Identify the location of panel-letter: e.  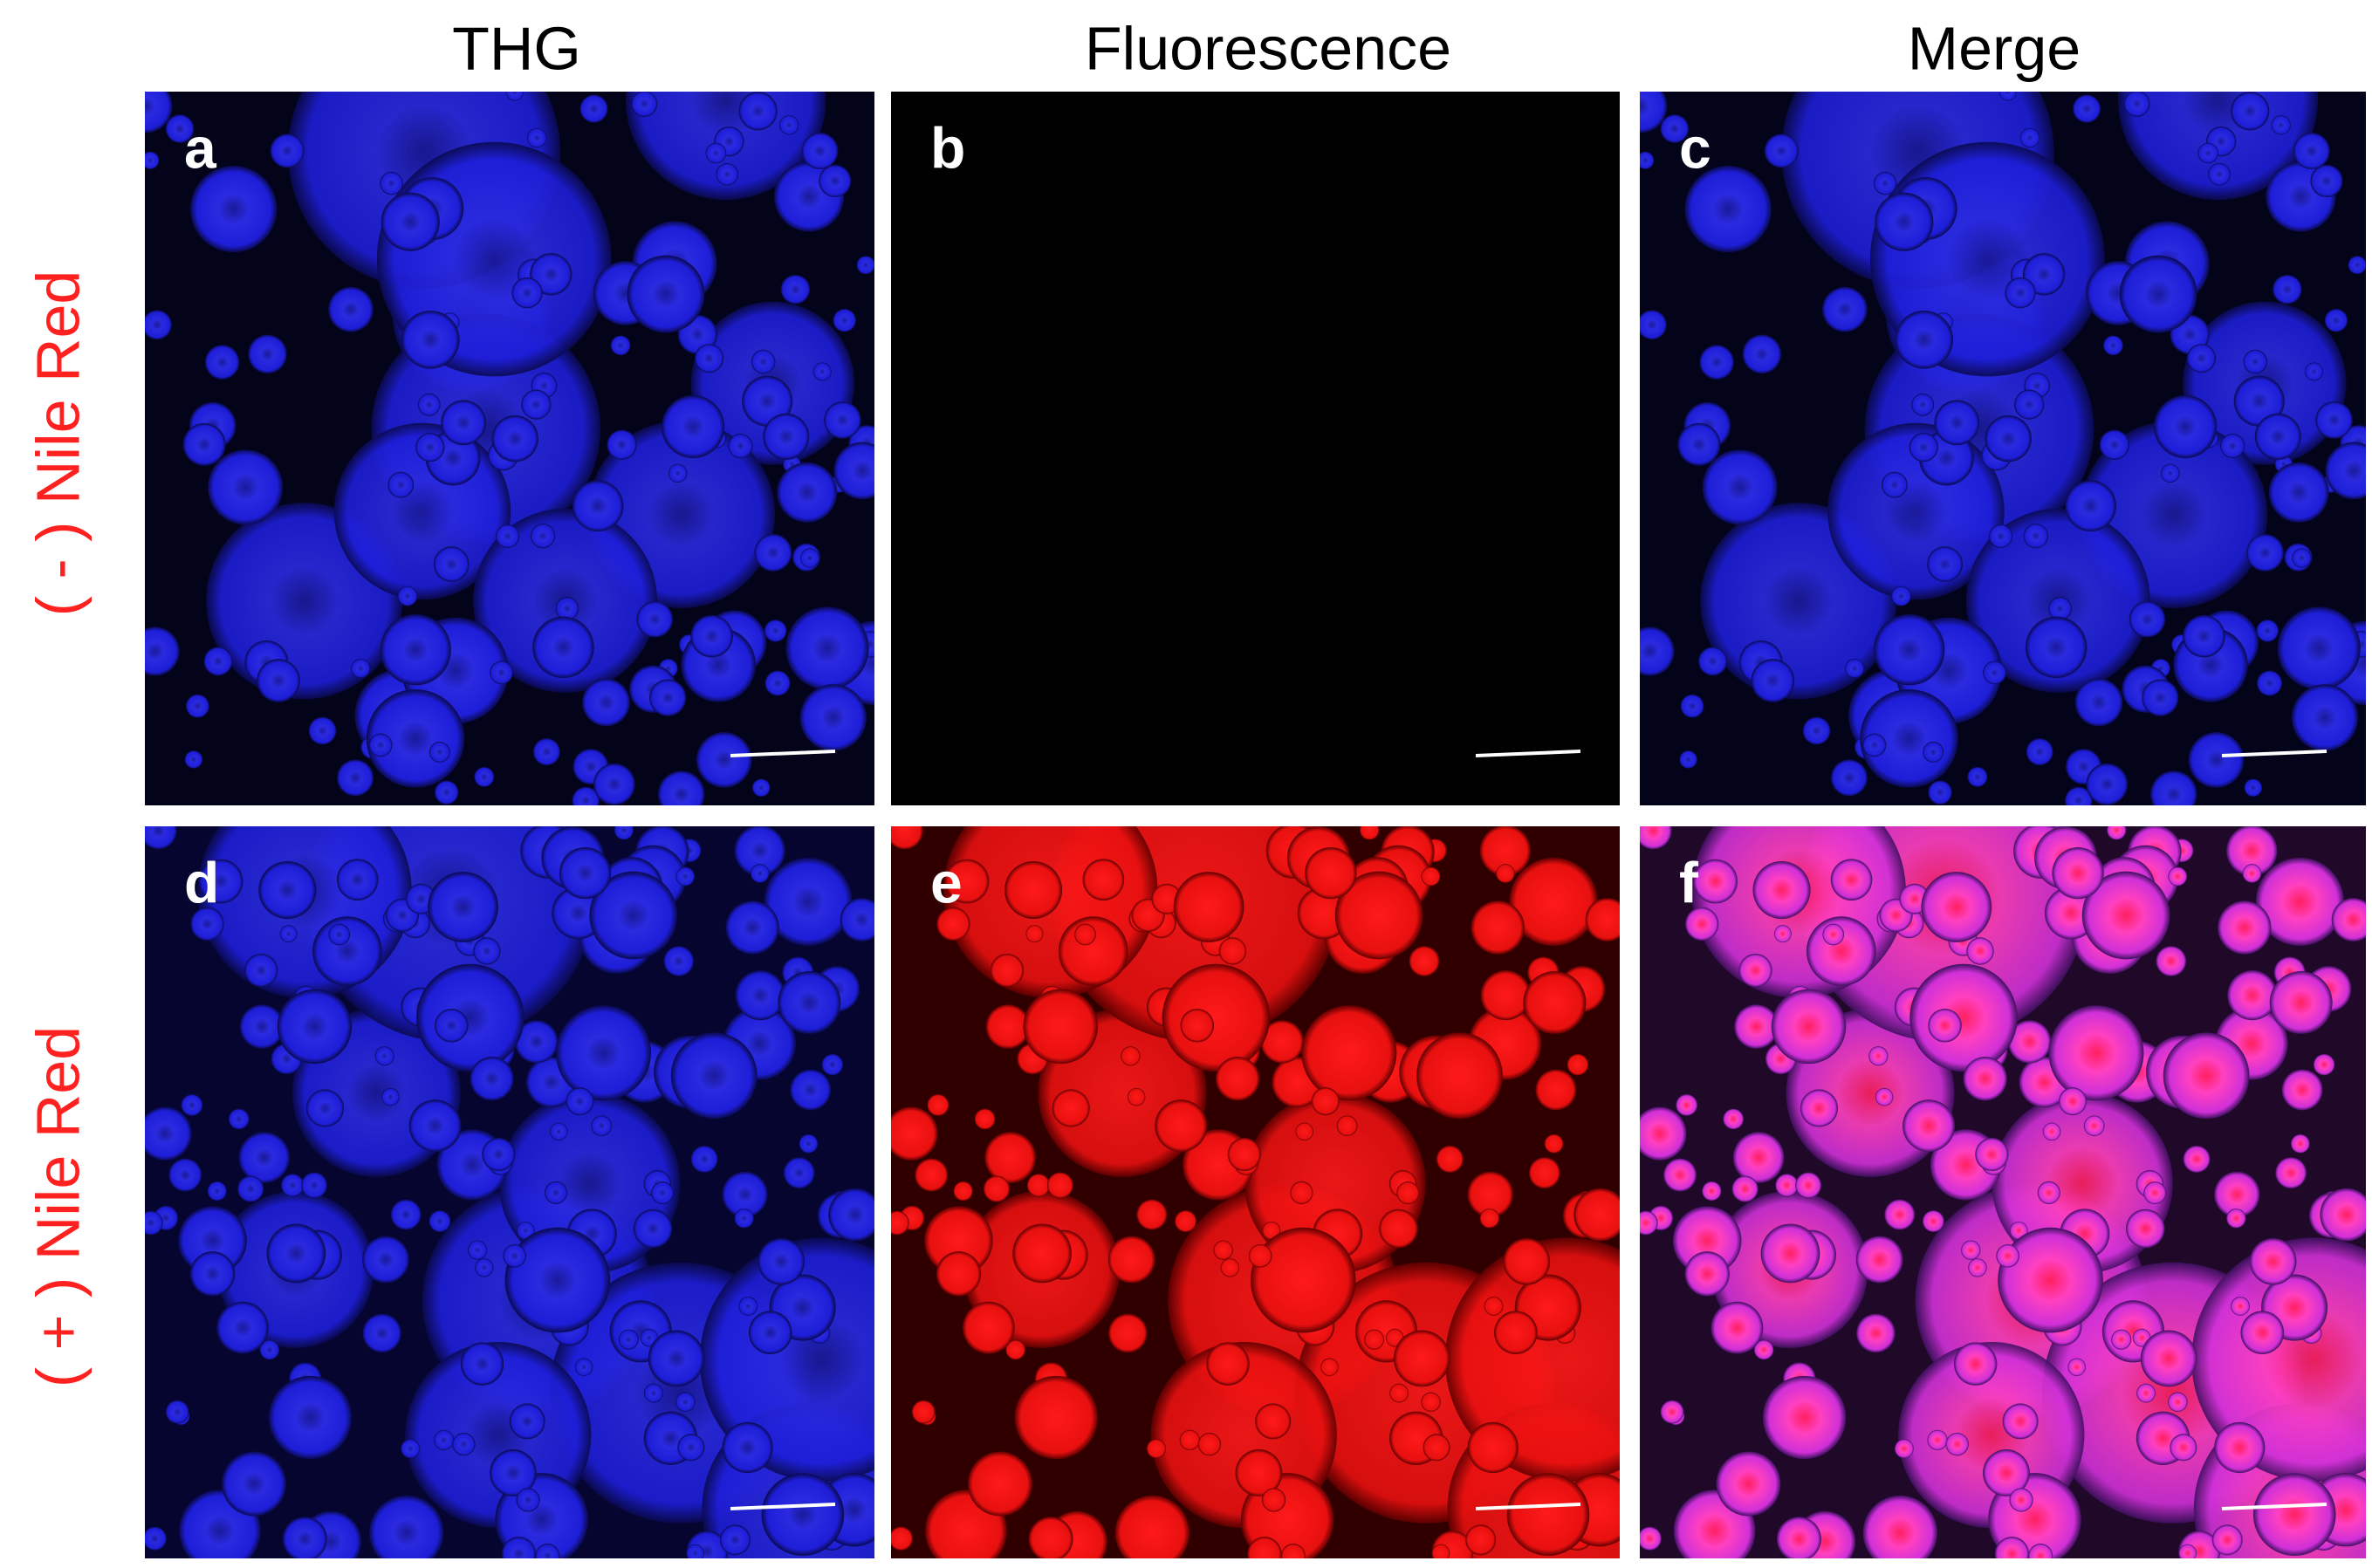
(946, 882).